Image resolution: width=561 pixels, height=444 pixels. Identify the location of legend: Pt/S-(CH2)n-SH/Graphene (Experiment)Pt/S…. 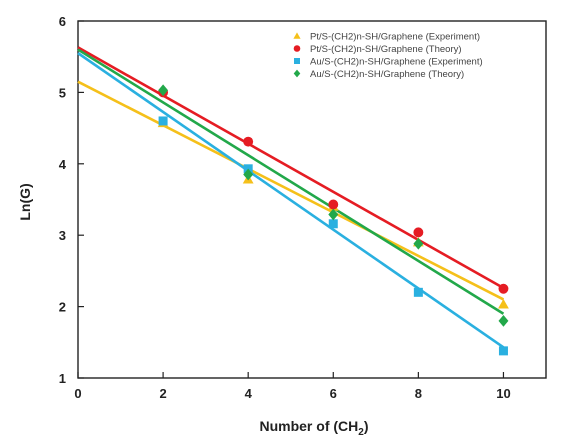
(388, 56).